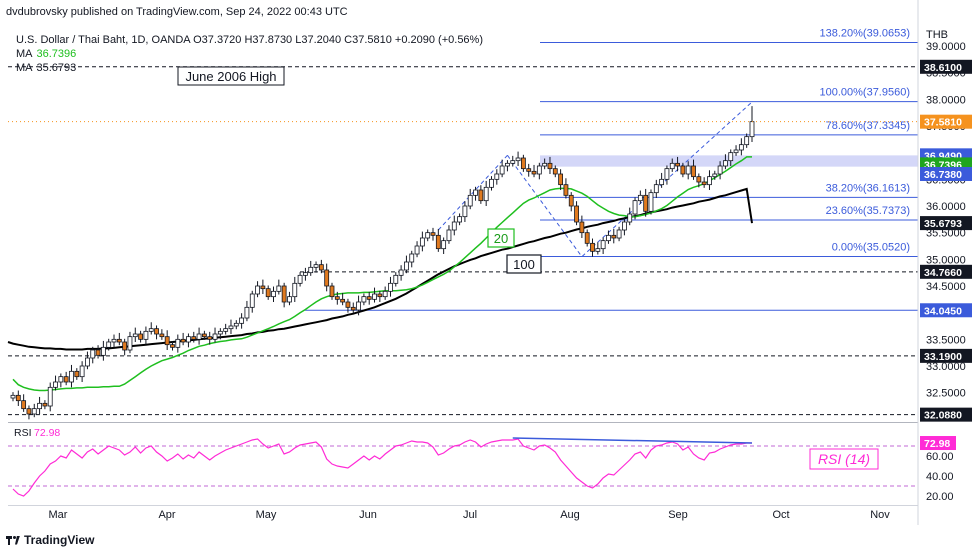 This screenshot has width=975, height=555. I want to click on price-tick-label: 33.0000, so click(946, 367).